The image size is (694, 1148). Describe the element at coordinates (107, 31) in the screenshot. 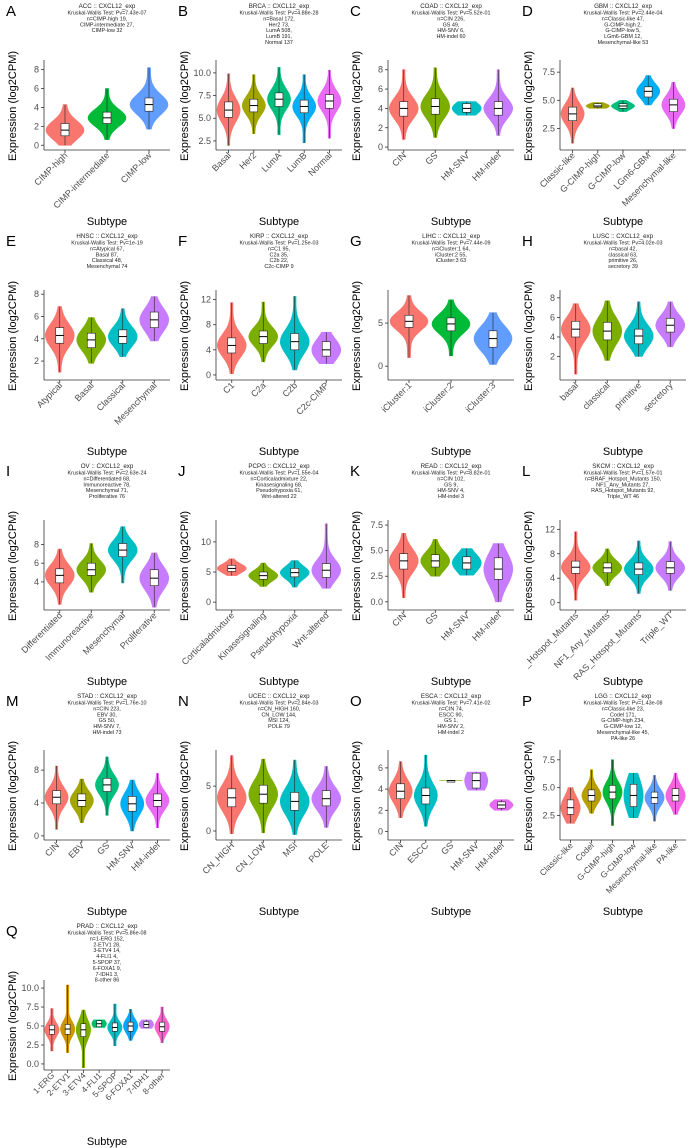

I see `chart-subtitle-line: CIMP-low 32` at that location.